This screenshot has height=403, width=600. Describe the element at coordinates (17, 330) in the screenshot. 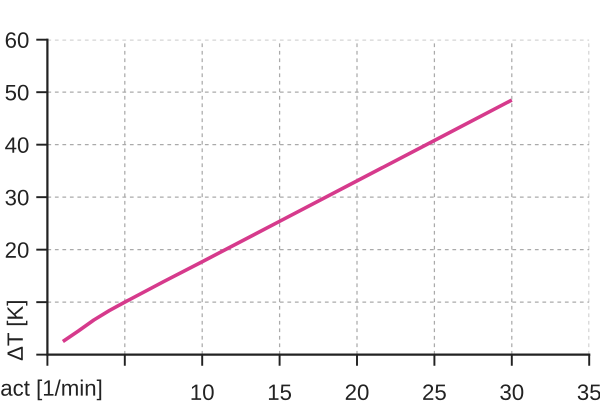

I see `y-axis-title: ΔT [K]` at that location.